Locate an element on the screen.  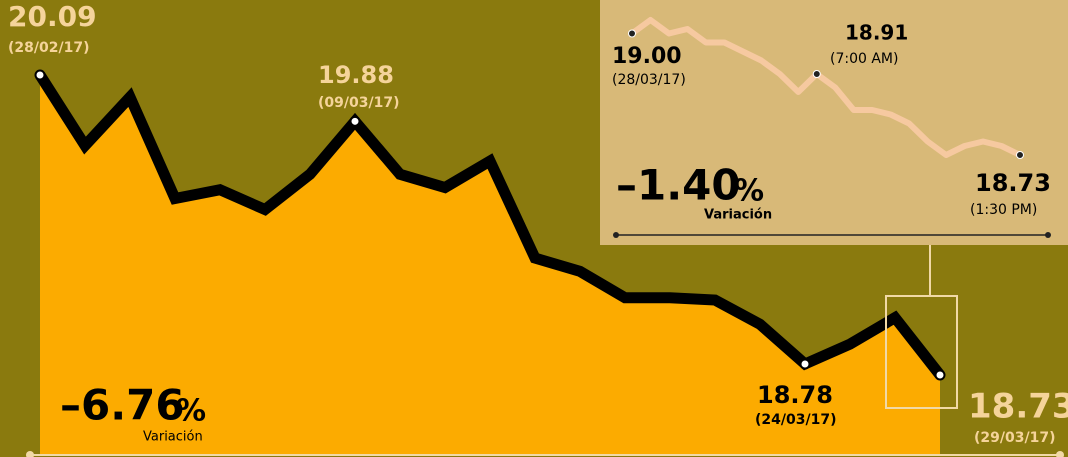
date-label: (29/03/17) is located at coordinates (1014, 438).